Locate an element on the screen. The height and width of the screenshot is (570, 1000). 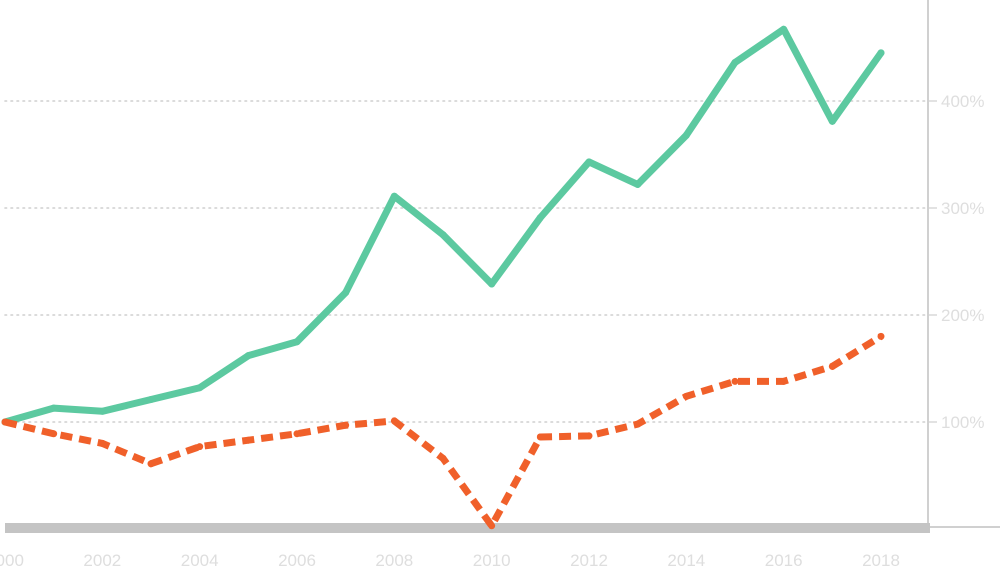
x-tick-labels: 2000 2002 2004 2006 2008 2010 2012 2014 2016 2018 is located at coordinates (450, 560).